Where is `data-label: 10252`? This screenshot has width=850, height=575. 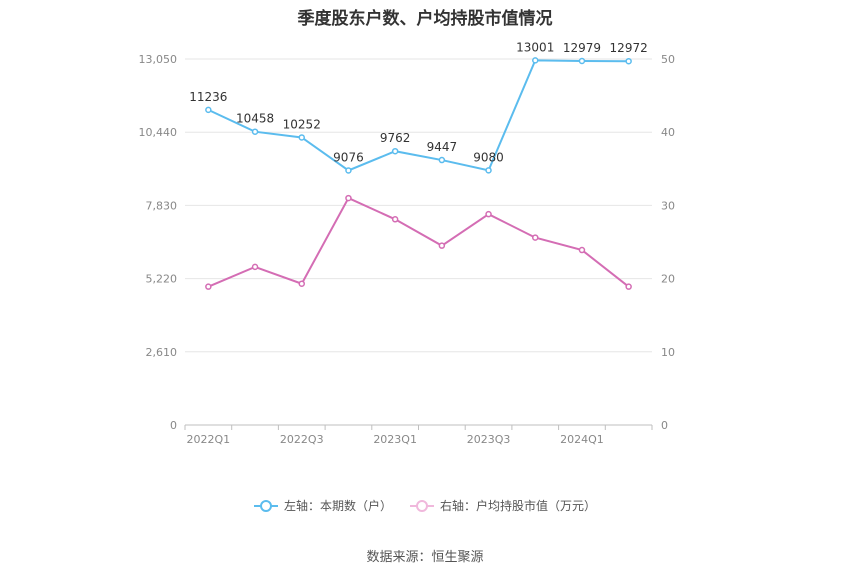 data-label: 10252 is located at coordinates (302, 124).